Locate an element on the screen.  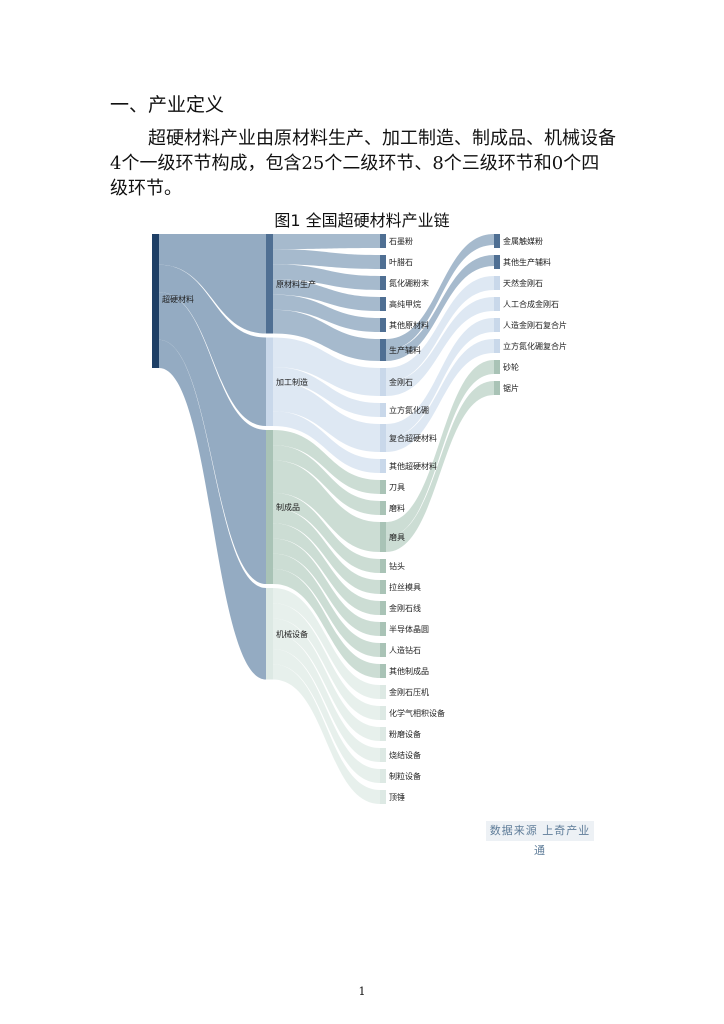
sankey-node-label: 人工合成金刚石 is located at coordinates (531, 304).